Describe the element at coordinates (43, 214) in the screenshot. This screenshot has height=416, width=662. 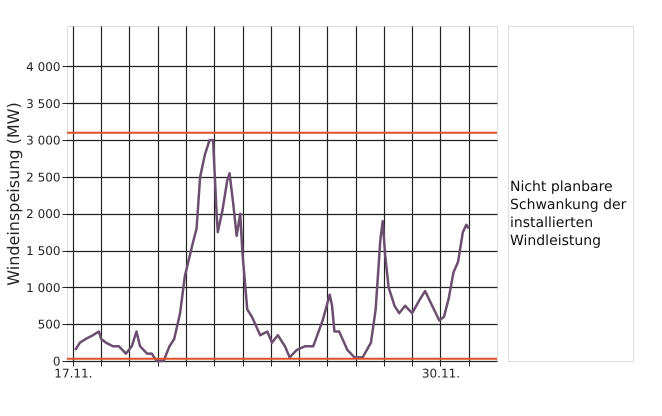
I see `y-tick-label: 2 000` at that location.